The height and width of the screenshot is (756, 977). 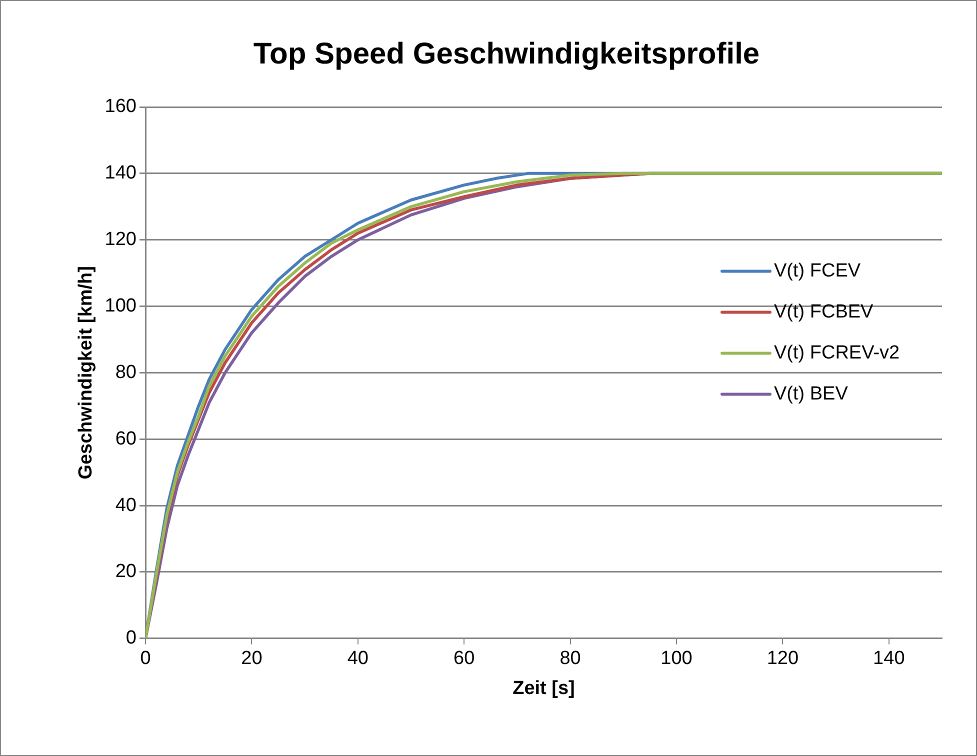 I want to click on x-tick-label: 100, so click(x=676, y=659).